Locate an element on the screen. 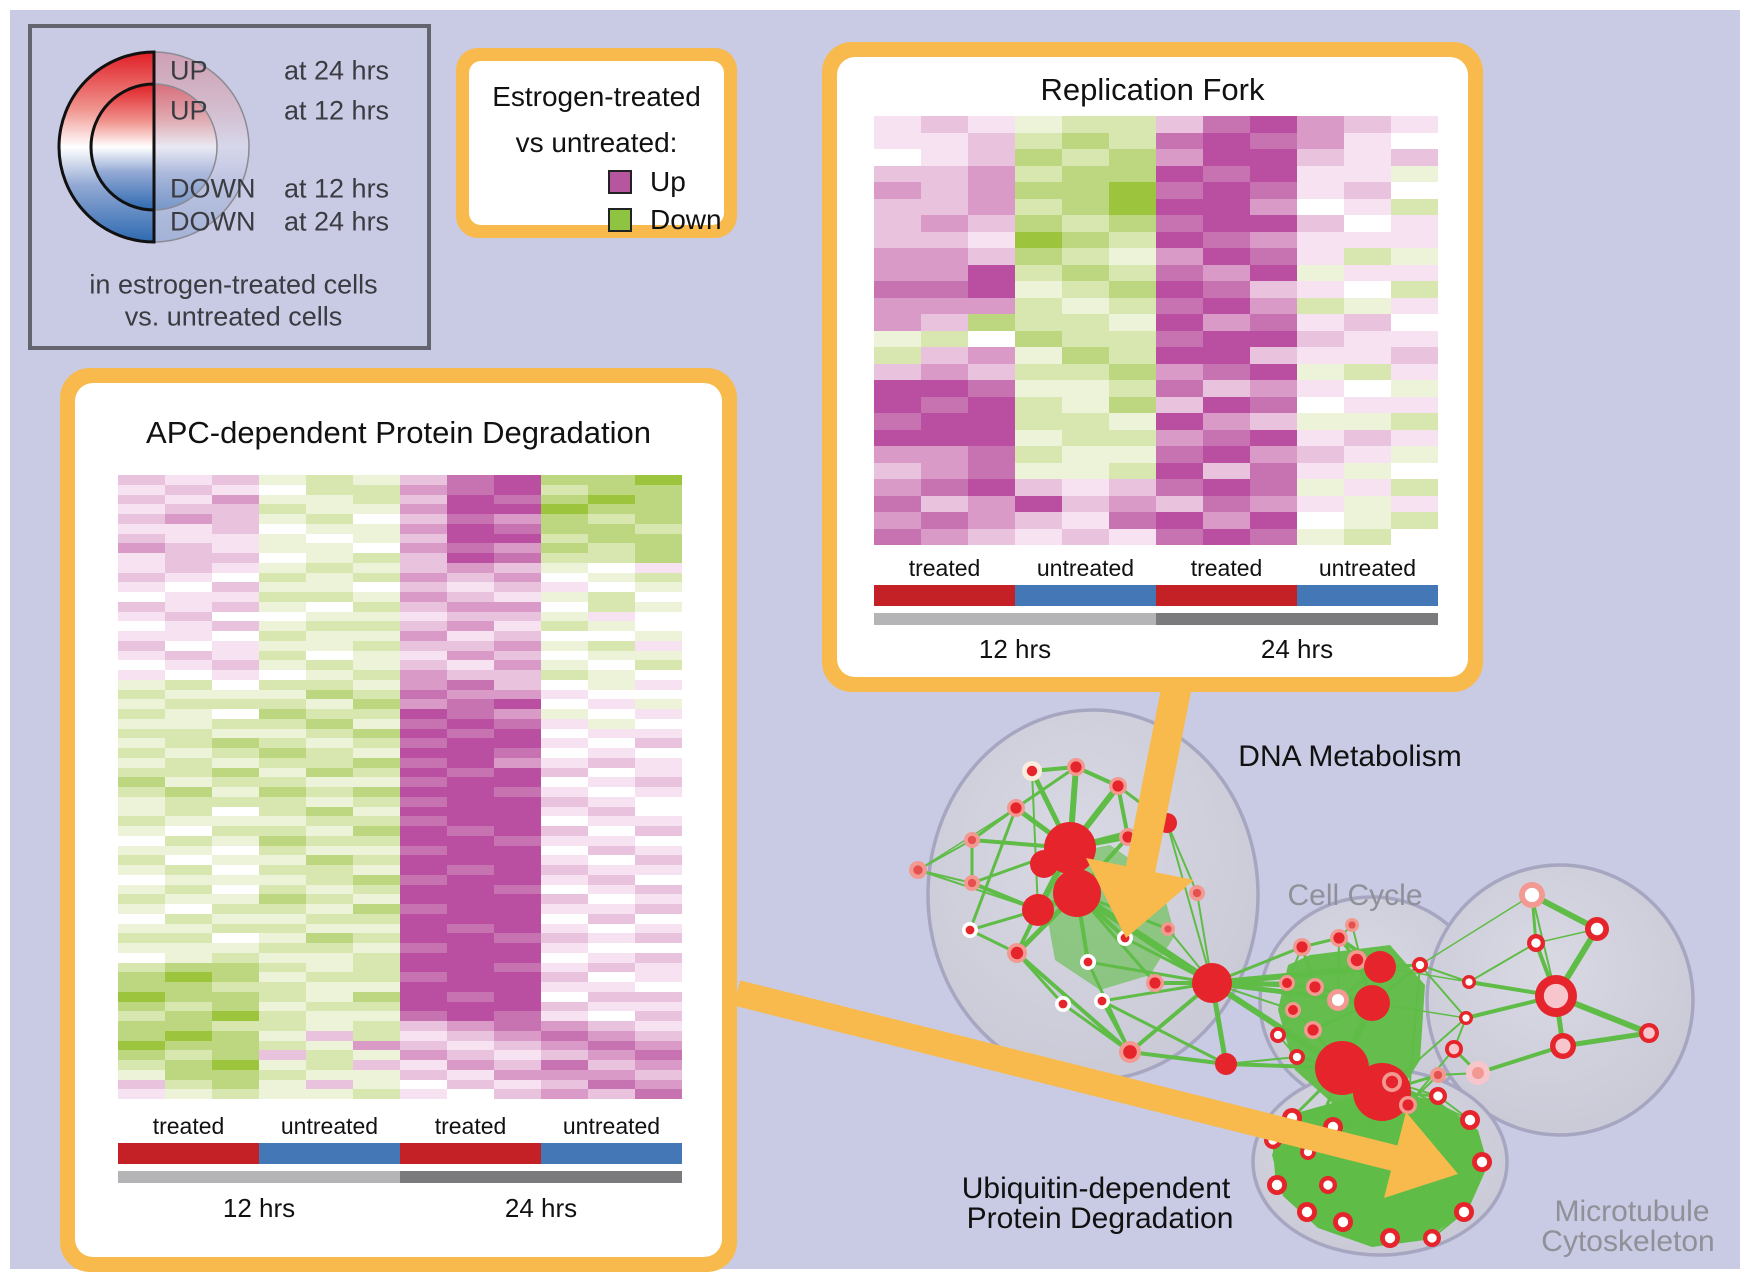  network-edge is located at coordinates (1046, 787).